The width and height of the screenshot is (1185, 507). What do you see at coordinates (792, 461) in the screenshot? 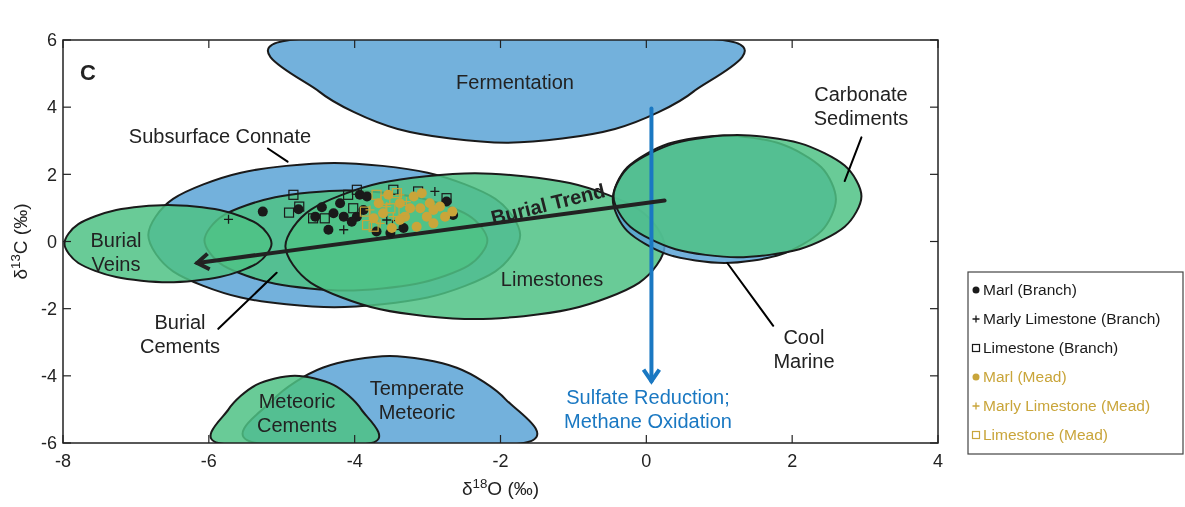
I see `x-tick-label: 2` at bounding box center [792, 461].